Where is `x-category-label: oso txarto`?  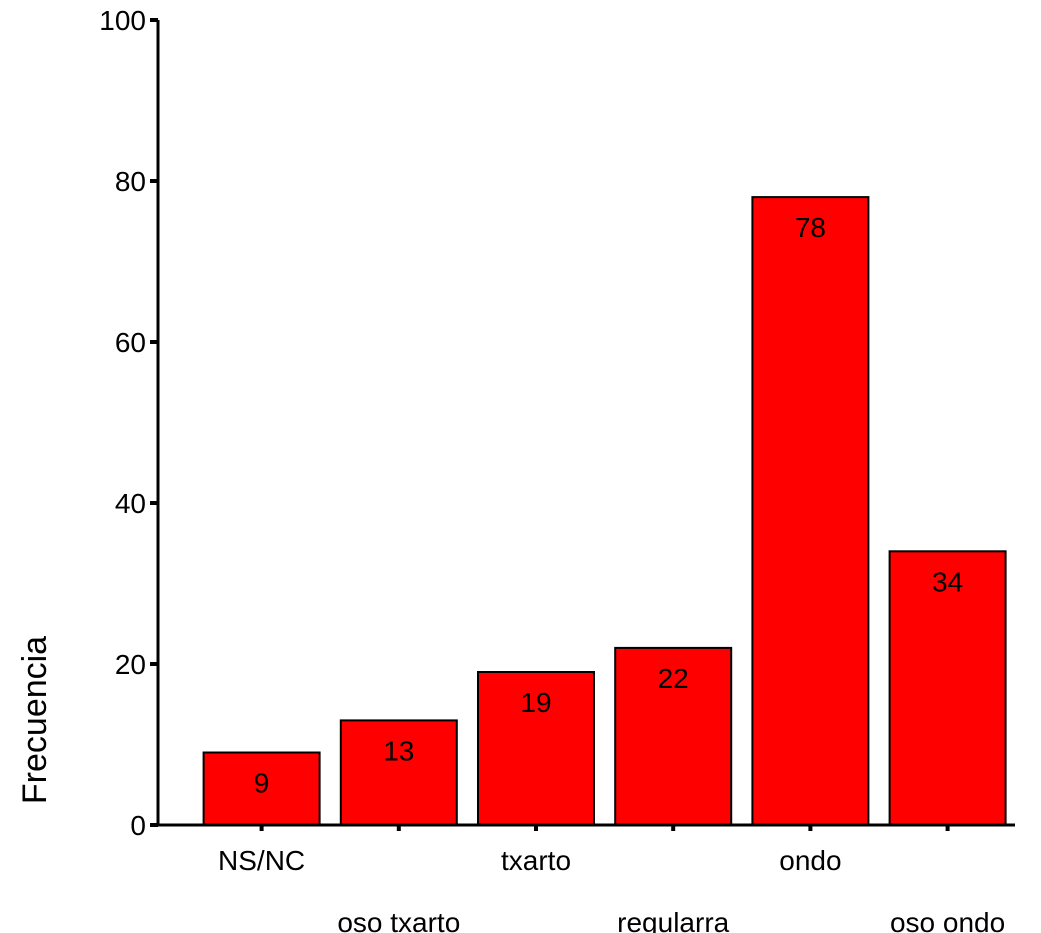 x-category-label: oso txarto is located at coordinates (398, 920).